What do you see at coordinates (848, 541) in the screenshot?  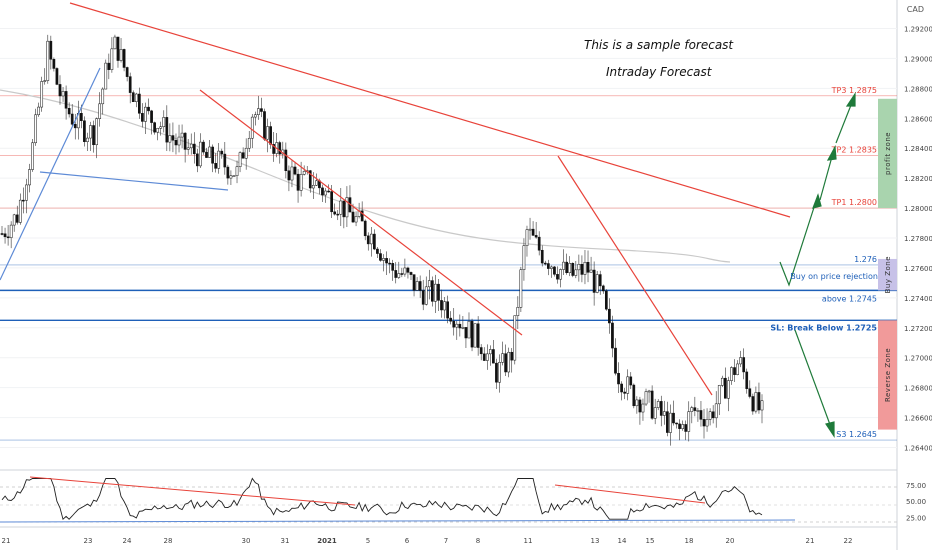 I see `x-tick-label: 22` at bounding box center [848, 541].